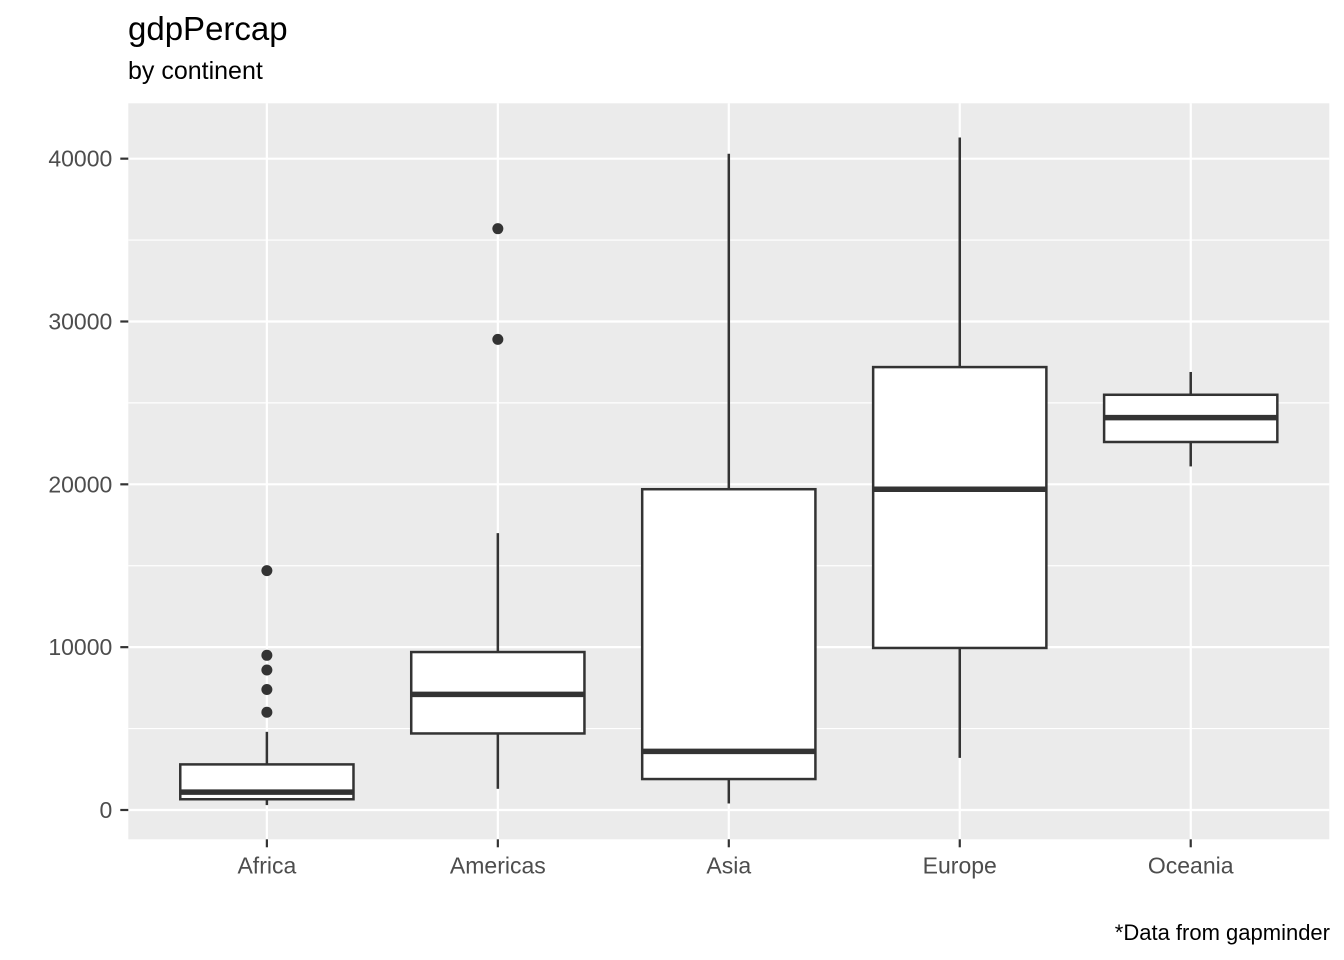  What do you see at coordinates (959, 507) in the screenshot?
I see `boxplot-europe-box` at bounding box center [959, 507].